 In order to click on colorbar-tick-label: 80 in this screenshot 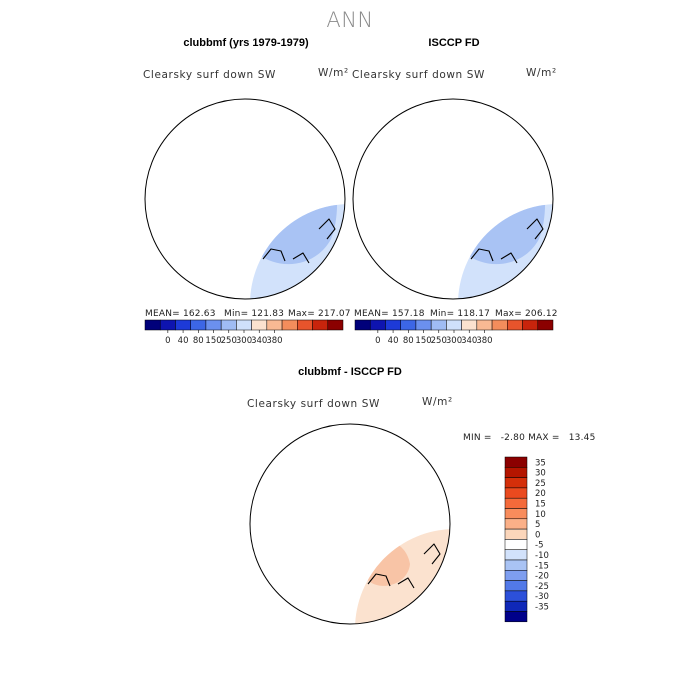, I will do `click(408, 341)`.